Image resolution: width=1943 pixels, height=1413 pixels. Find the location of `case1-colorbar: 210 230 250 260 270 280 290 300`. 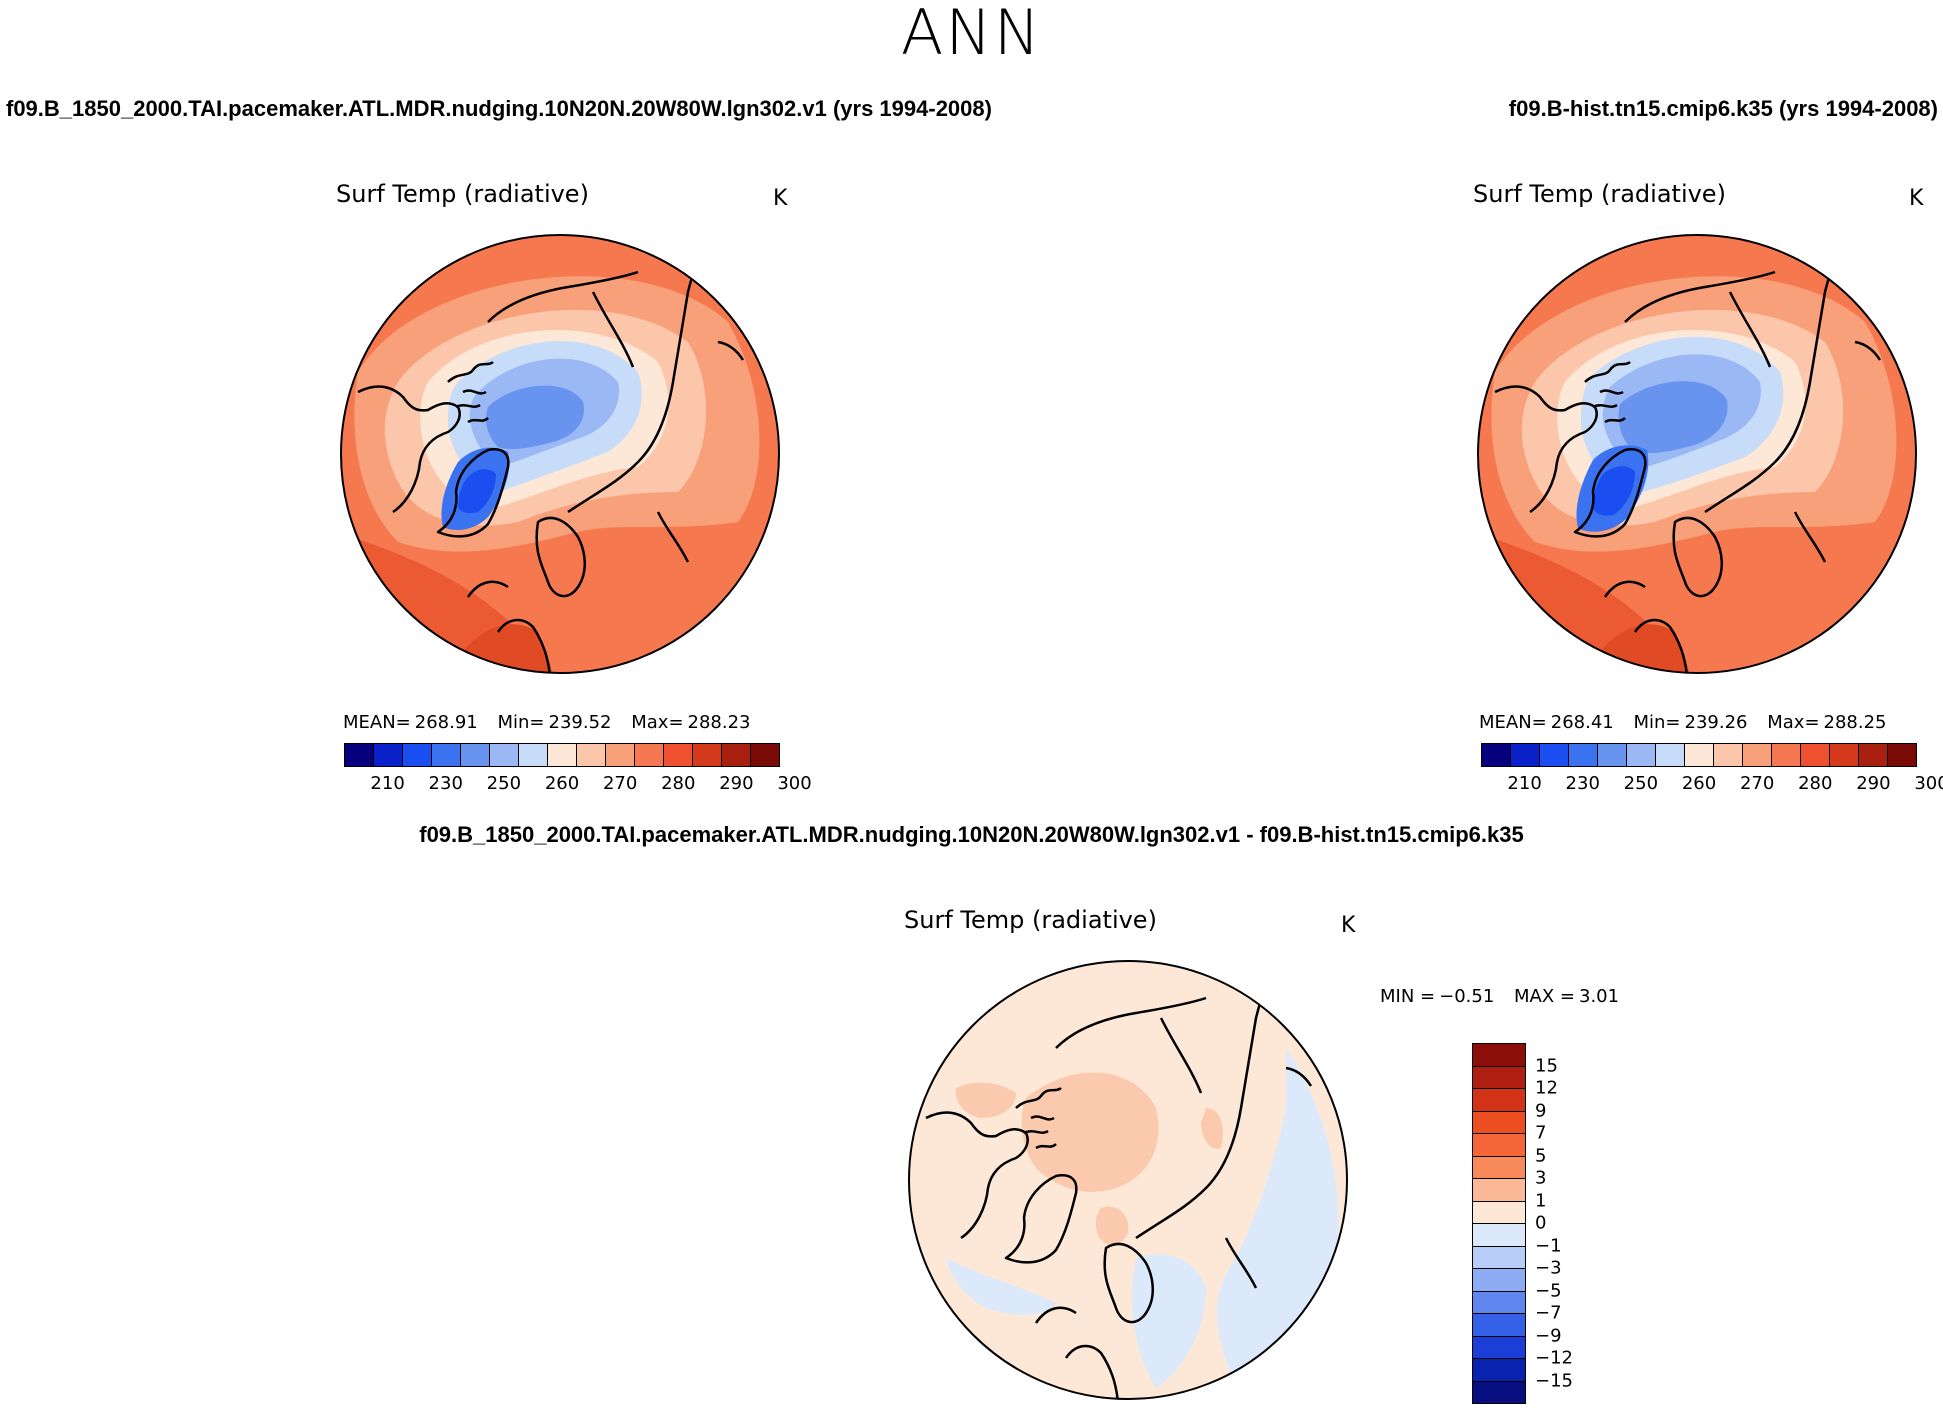

case1-colorbar: 210 230 250 260 270 280 290 300 is located at coordinates (578, 769).